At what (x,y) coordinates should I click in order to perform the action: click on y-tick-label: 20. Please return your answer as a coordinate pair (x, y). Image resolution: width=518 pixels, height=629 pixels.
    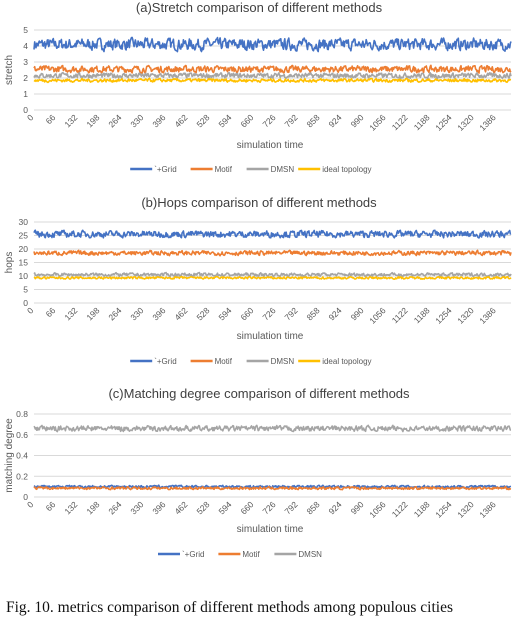
    Looking at the image, I should click on (24, 249).